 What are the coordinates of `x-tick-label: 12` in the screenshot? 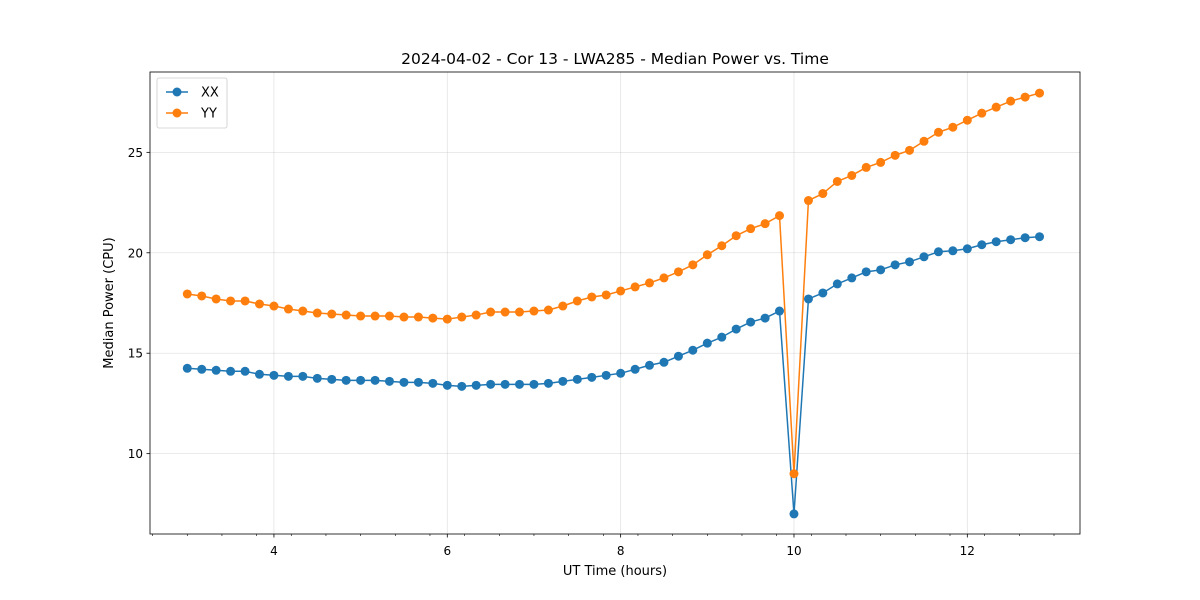 It's located at (967, 551).